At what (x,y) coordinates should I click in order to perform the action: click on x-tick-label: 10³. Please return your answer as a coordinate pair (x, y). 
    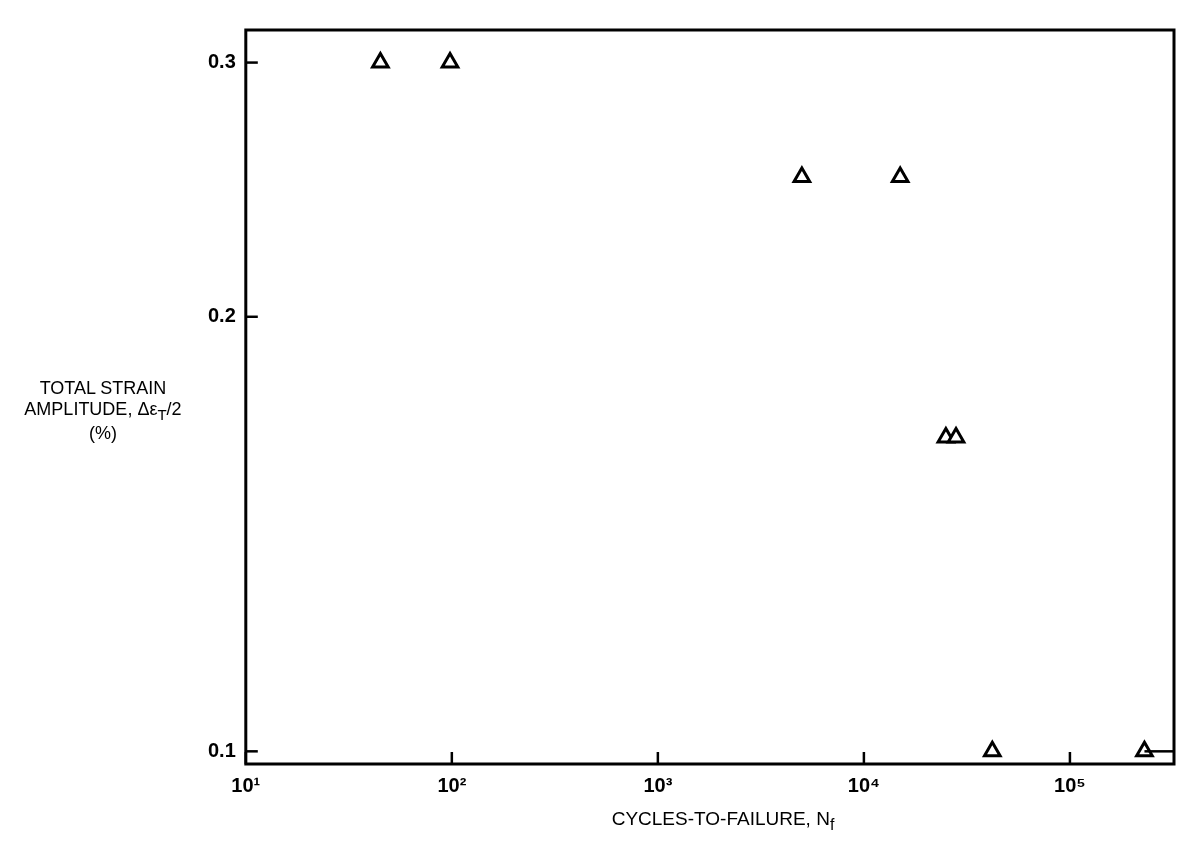
    Looking at the image, I should click on (658, 784).